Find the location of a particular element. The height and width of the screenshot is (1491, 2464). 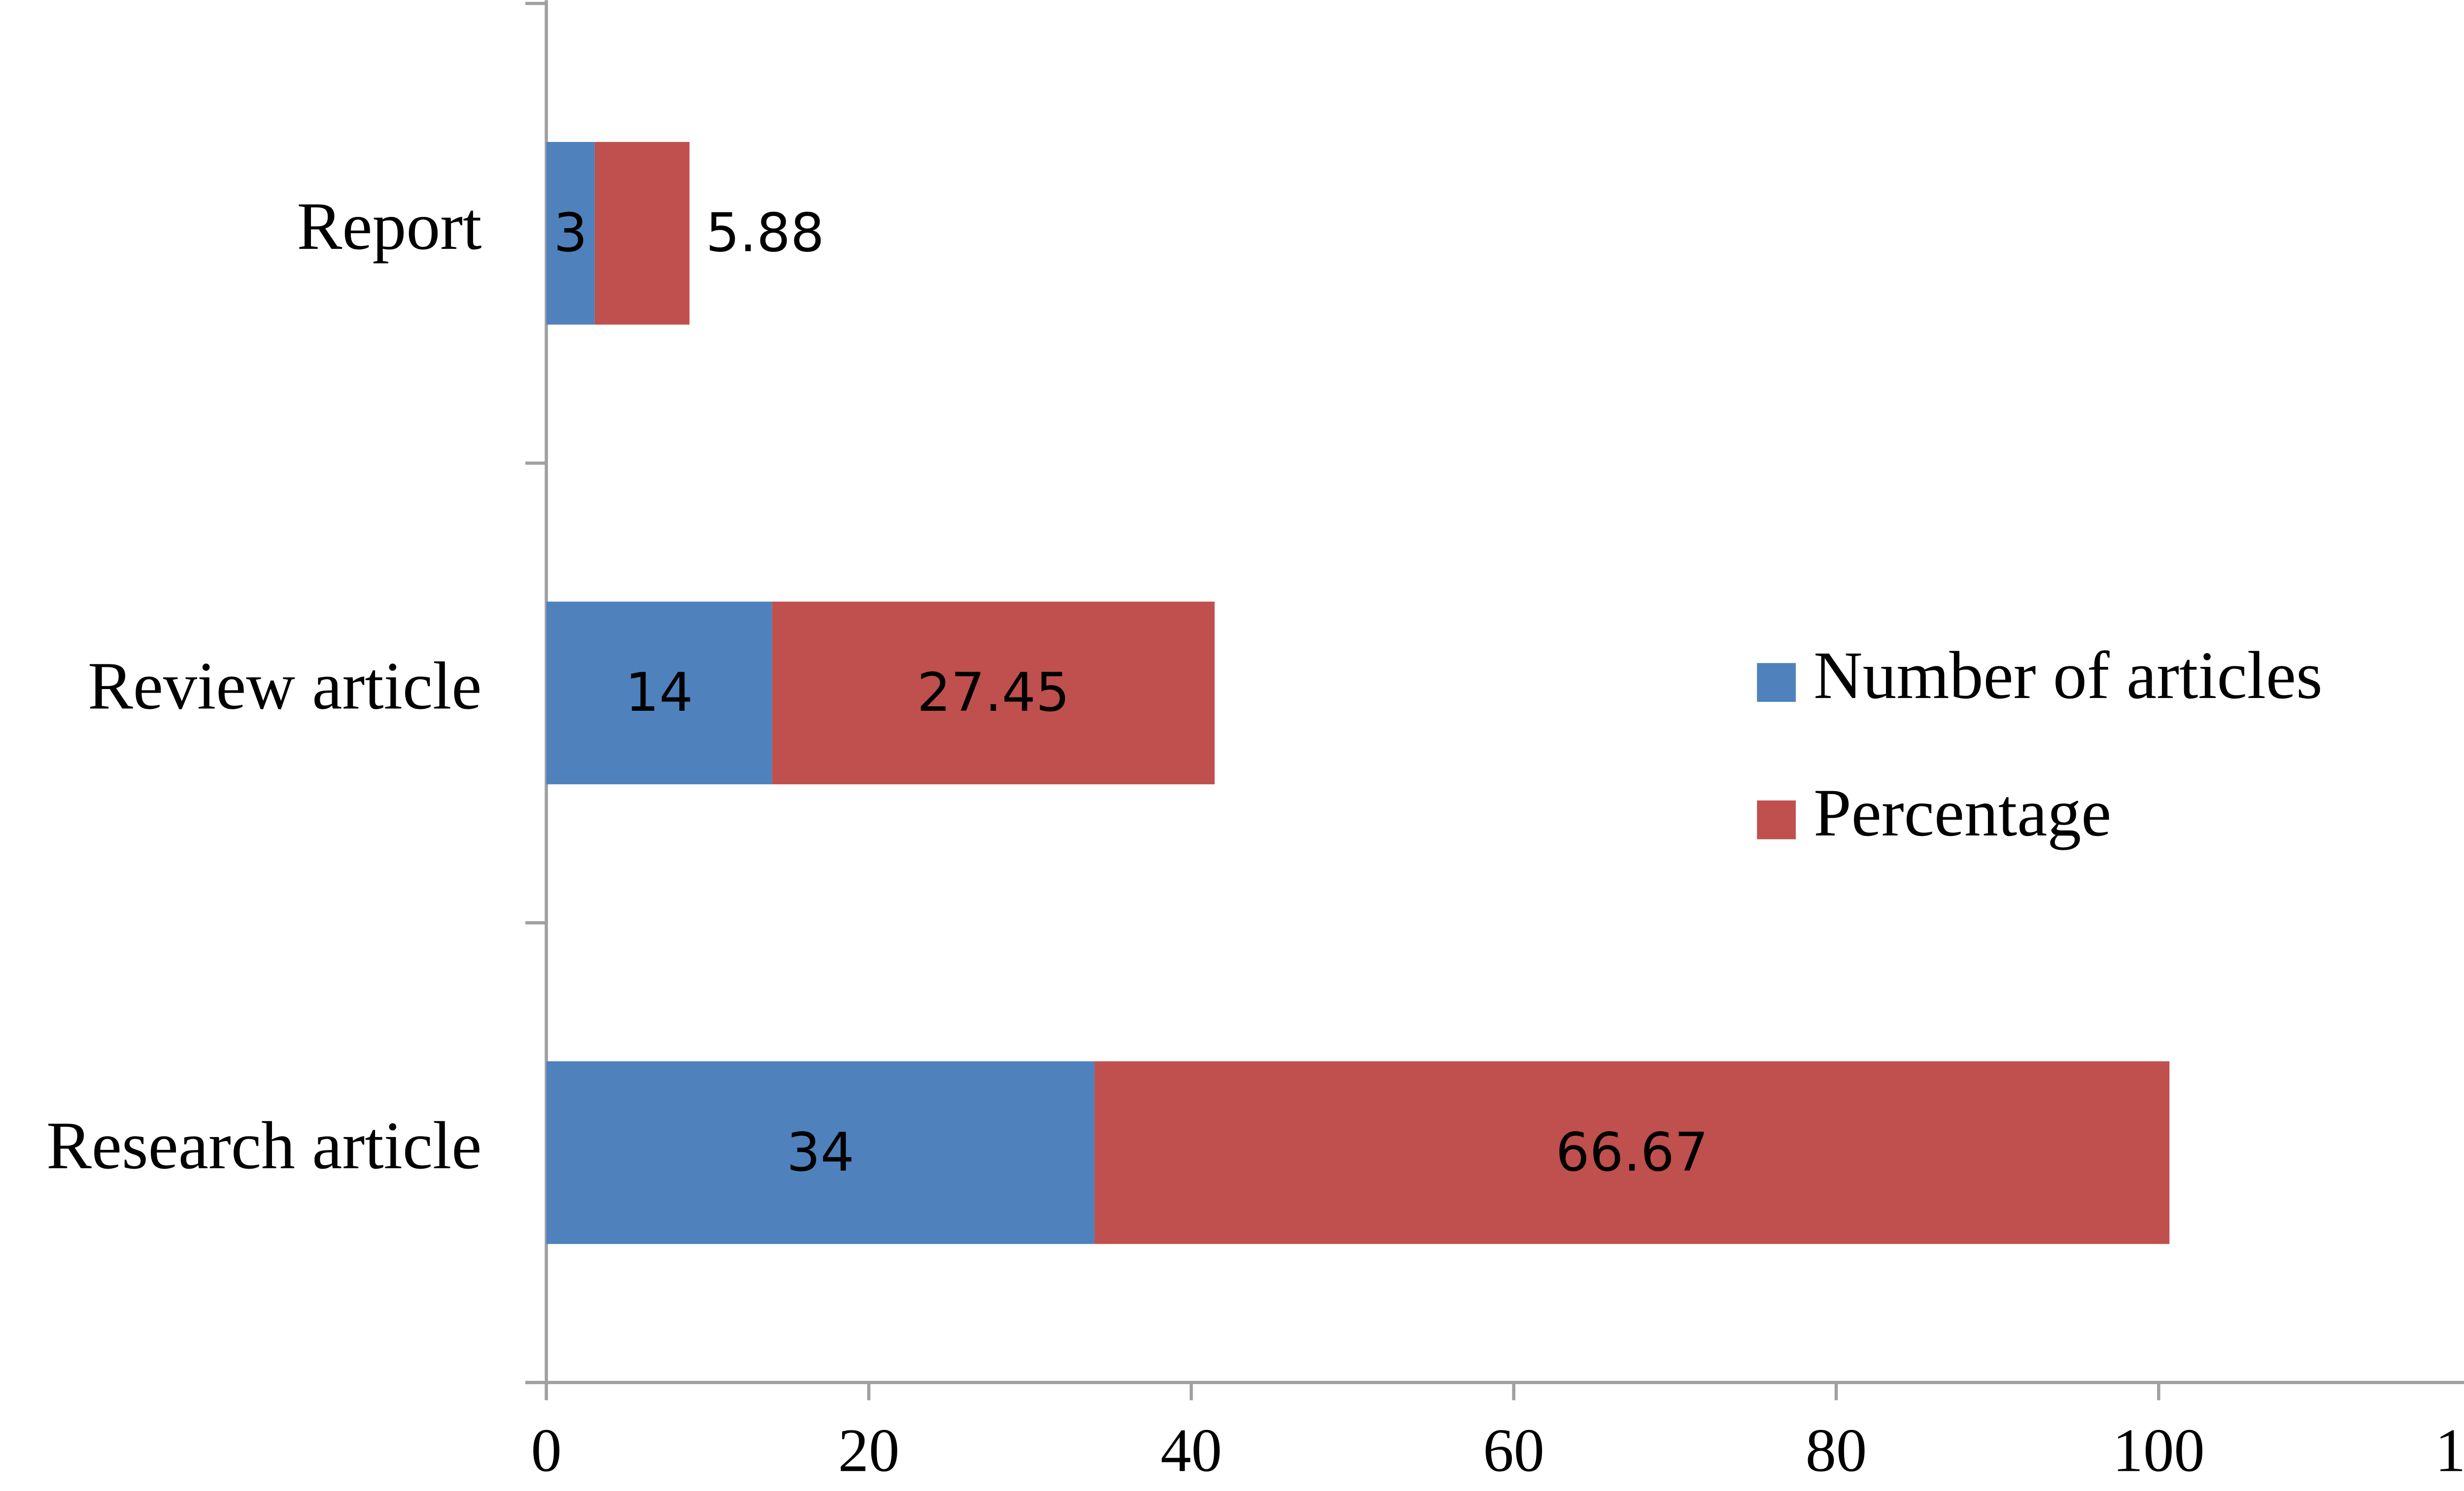

data-label: 5.88 is located at coordinates (765, 233).